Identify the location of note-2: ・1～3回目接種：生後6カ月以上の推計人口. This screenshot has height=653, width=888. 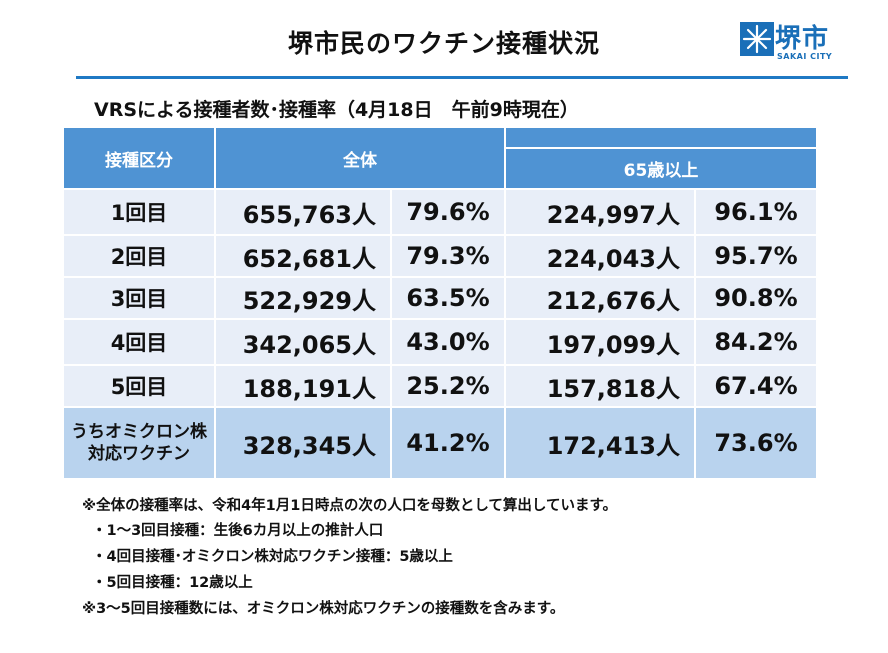
(238, 531).